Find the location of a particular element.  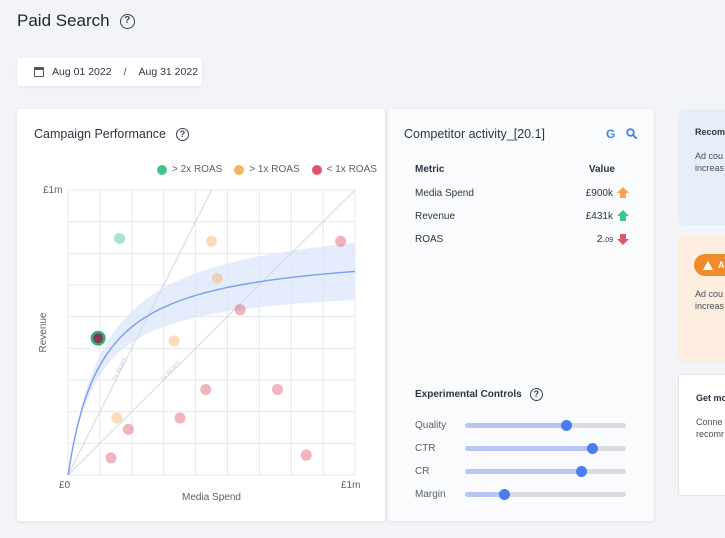

column-header-value: Value is located at coordinates (601, 169).